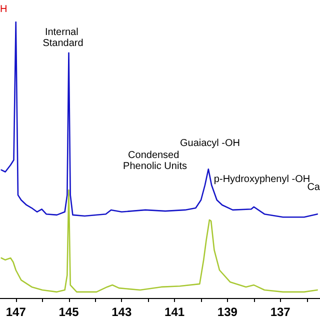 The height and width of the screenshot is (320, 320). Describe the element at coordinates (174, 312) in the screenshot. I see `x-tick-label: 141` at that location.